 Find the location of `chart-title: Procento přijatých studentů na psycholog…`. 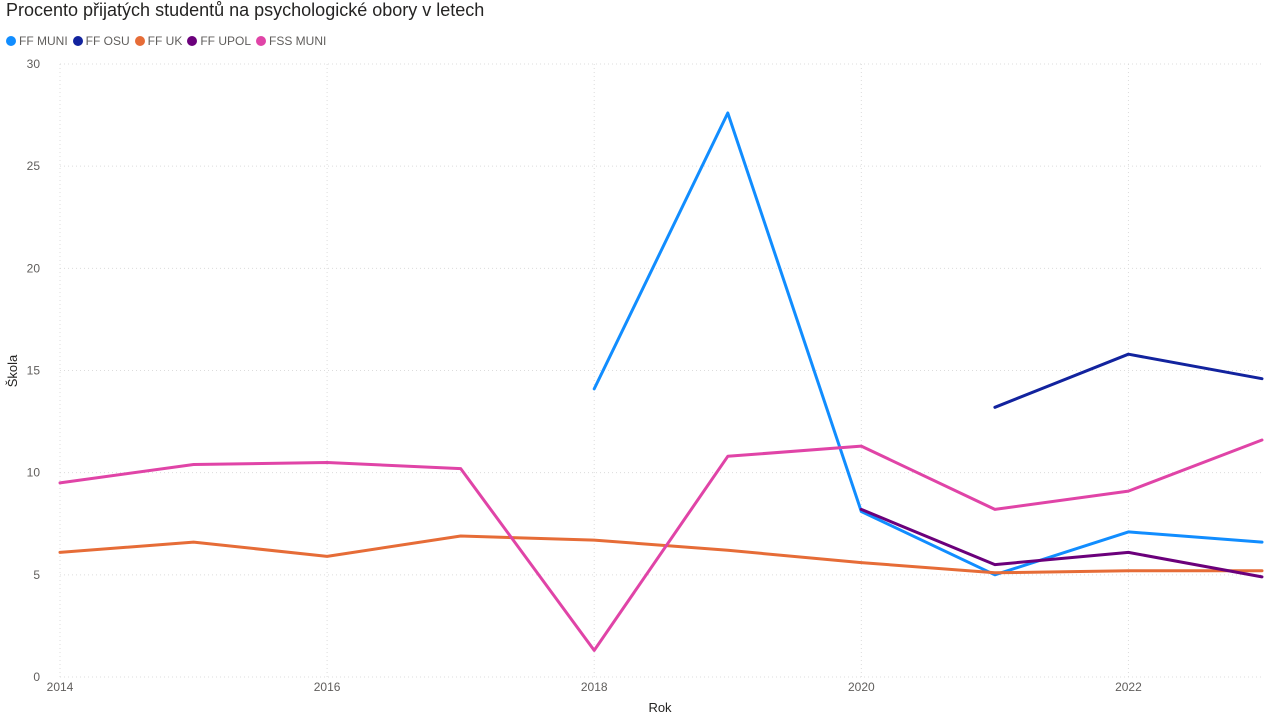

chart-title: Procento přijatých studentů na psycholog… is located at coordinates (245, 10).